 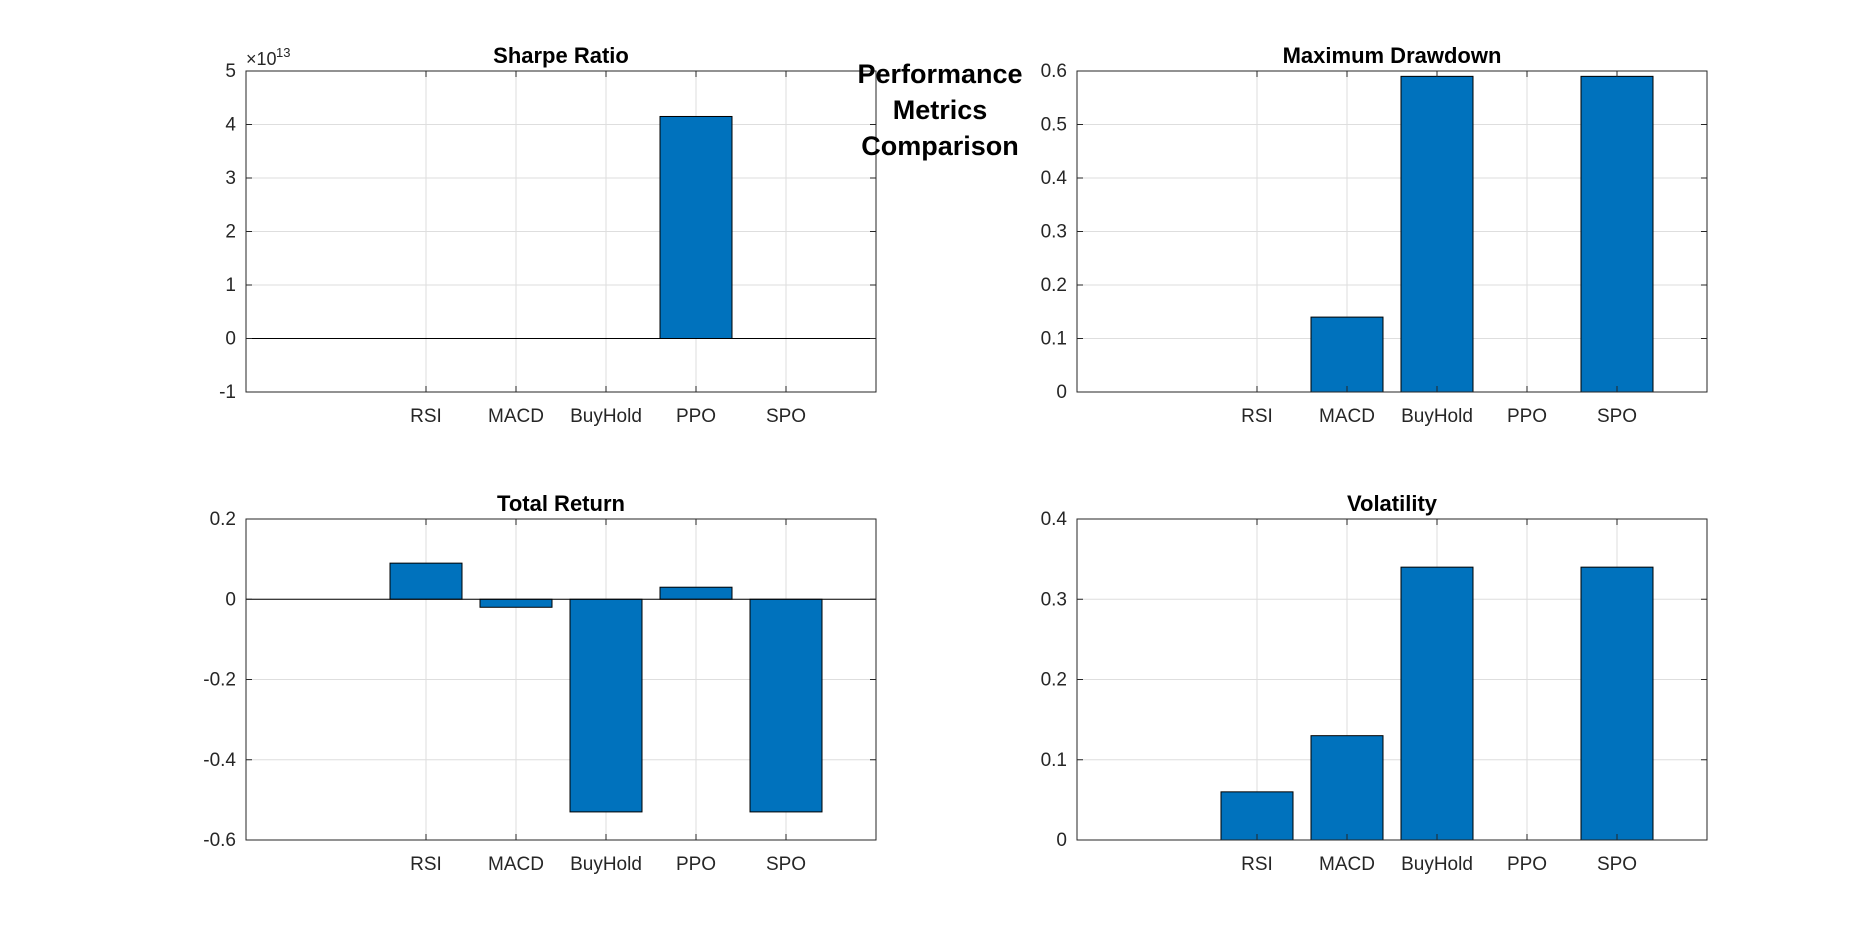 I want to click on subplot-title: Total Return, so click(x=561, y=503).